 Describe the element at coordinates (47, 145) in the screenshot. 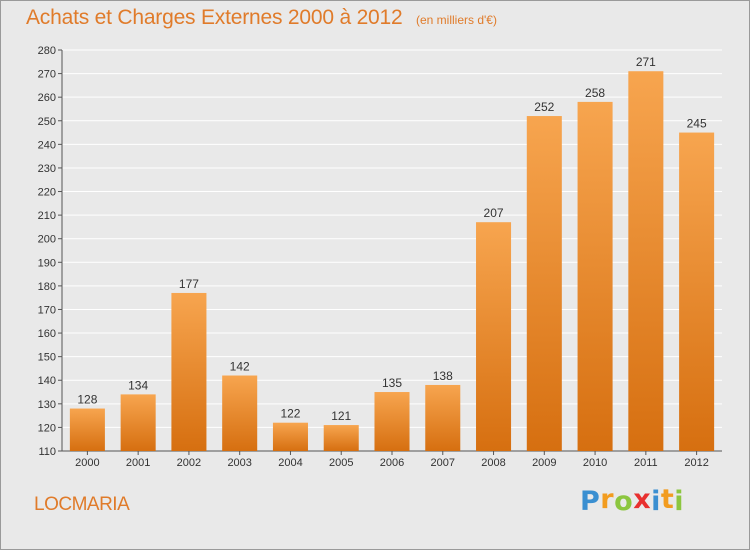

I see `y-tick-label: 240` at that location.